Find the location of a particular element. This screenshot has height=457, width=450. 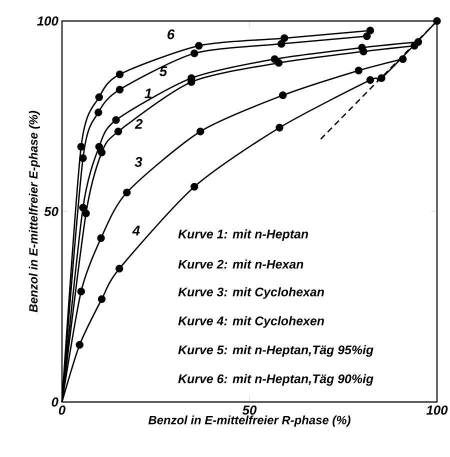

y-axis-title: Benzol in E-mittelfreier E-phase (%) is located at coordinates (34, 211).